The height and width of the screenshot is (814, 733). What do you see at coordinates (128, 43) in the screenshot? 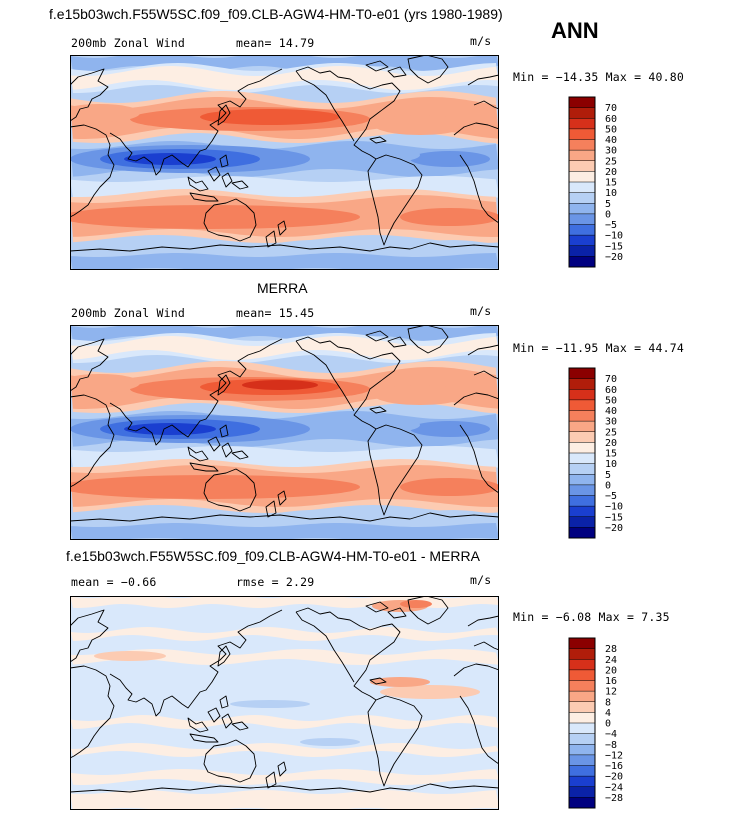
I see `panel1-variable: 200mb Zonal Wind` at bounding box center [128, 43].